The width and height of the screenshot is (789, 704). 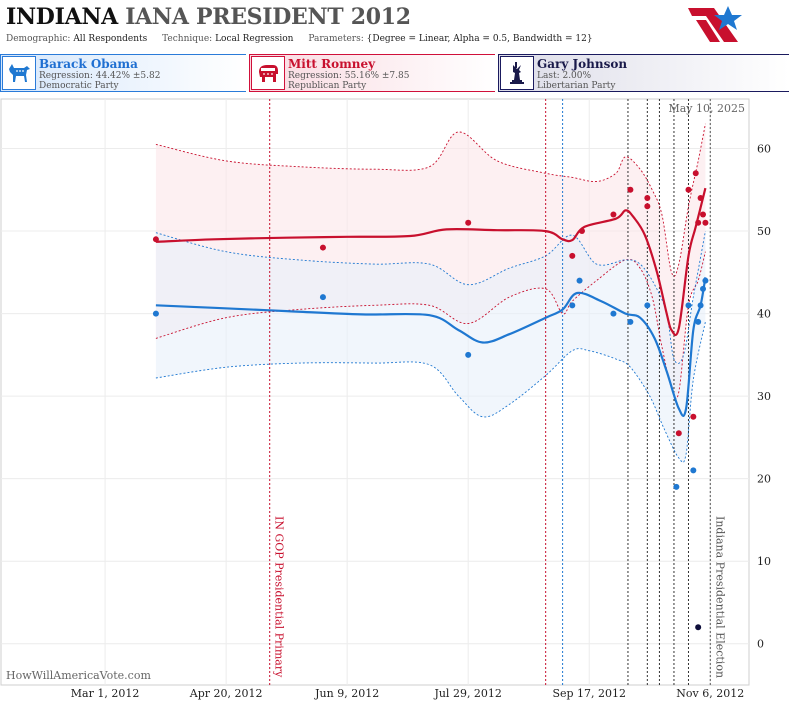 I want to click on candidate-party: Democratic Party, so click(x=79, y=86).